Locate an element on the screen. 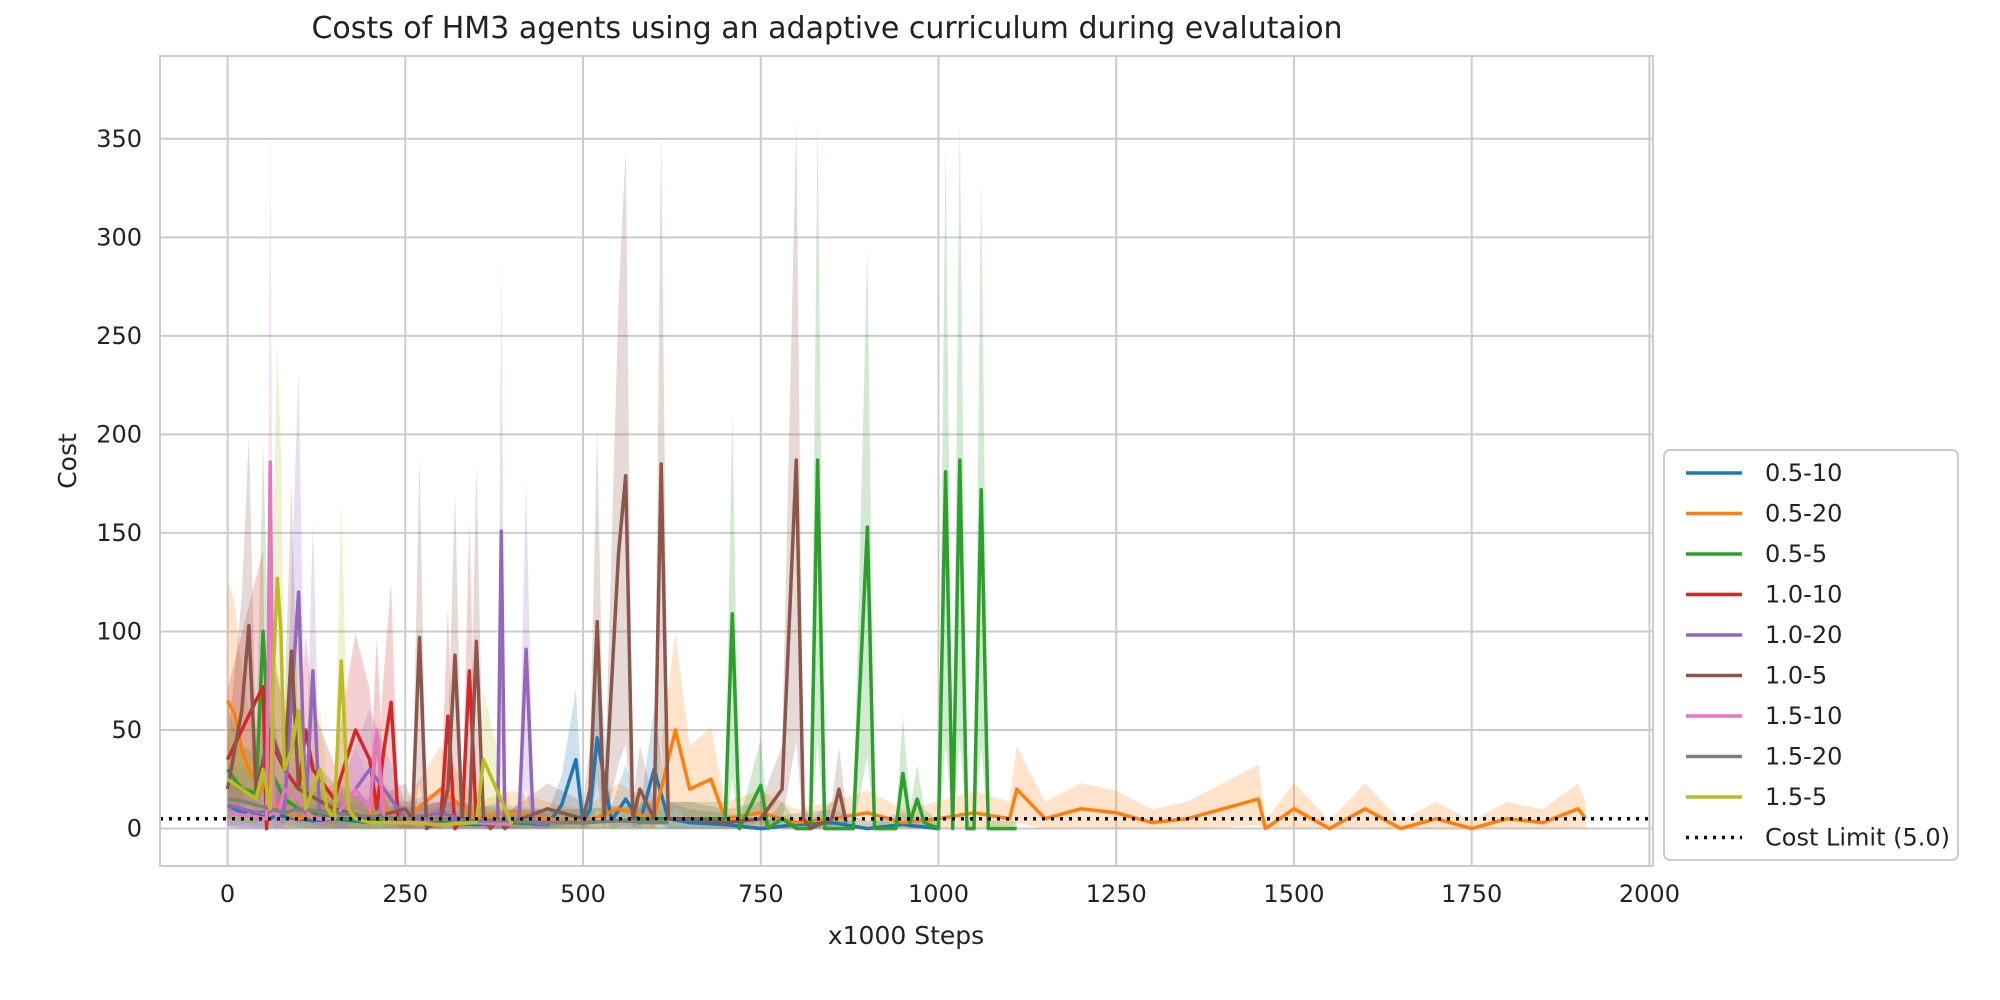 The width and height of the screenshot is (2000, 1000). legend-label-9: Cost Limit (5.0) is located at coordinates (1857, 838).